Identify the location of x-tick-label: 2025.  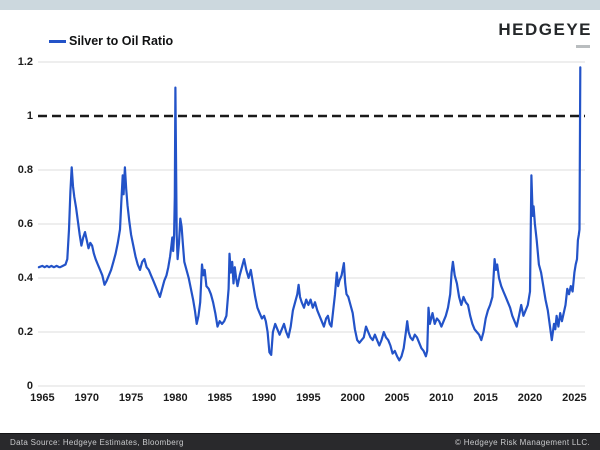
(574, 398).